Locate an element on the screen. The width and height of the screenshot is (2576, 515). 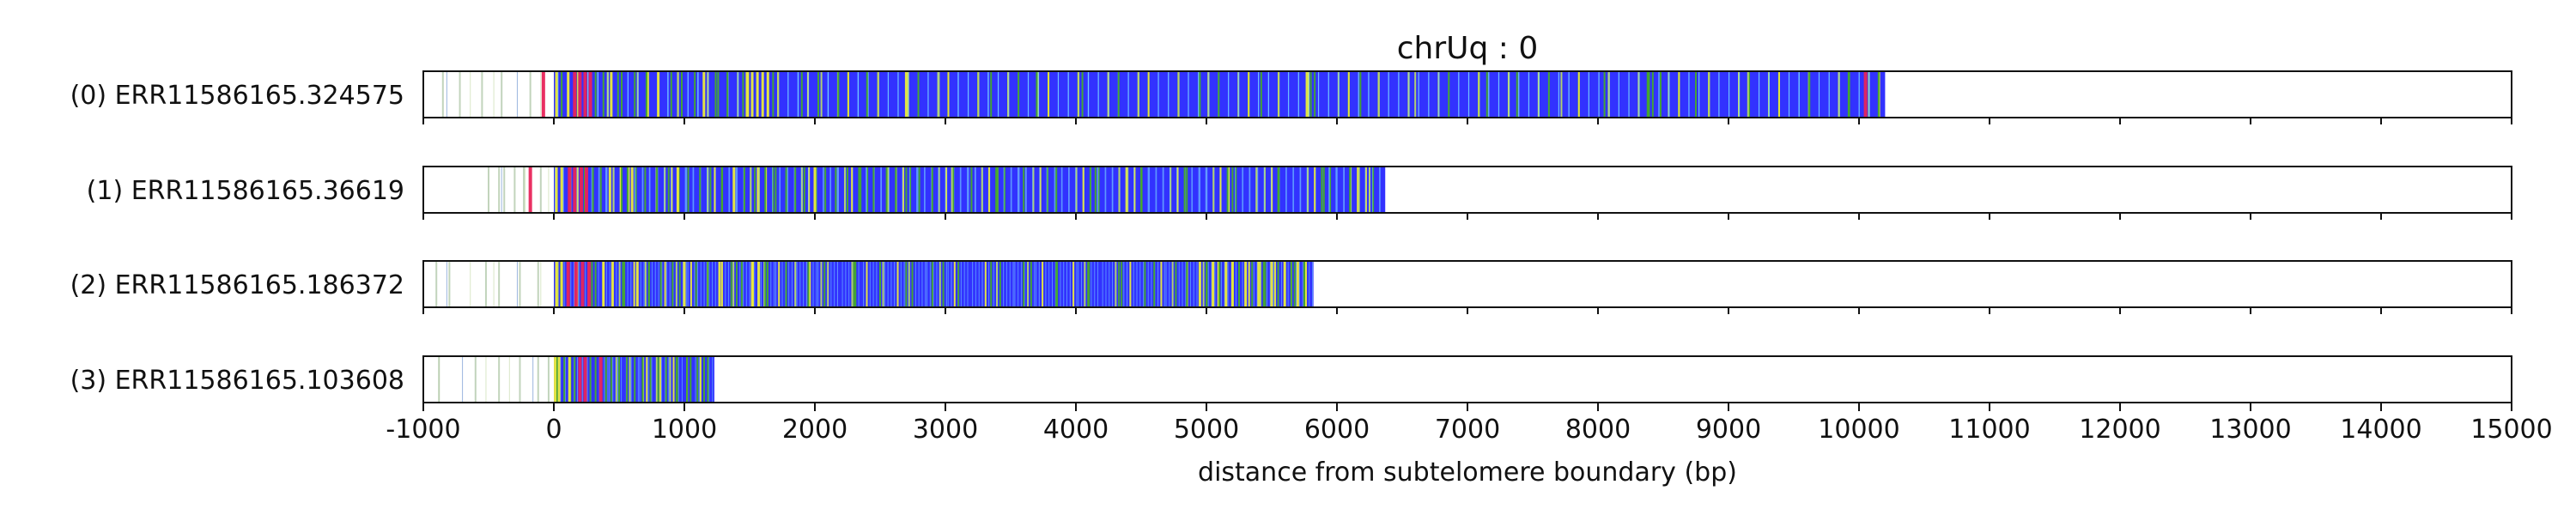
track-3: (3) ERR11586165.103608 is located at coordinates (1291, 382).